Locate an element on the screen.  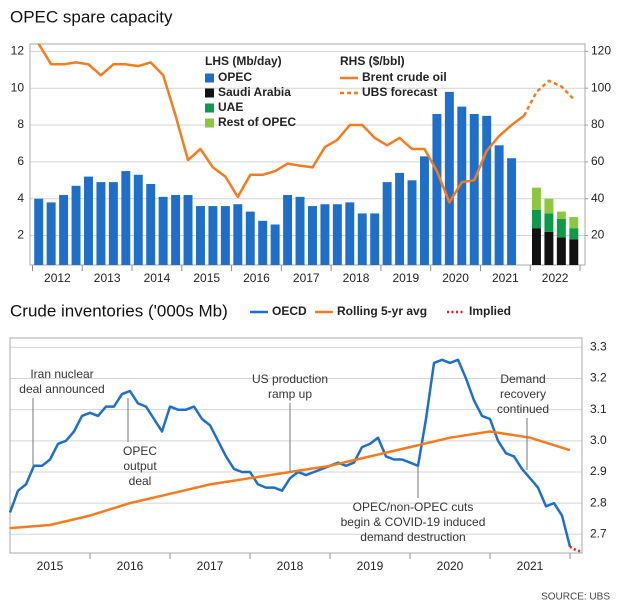
y2-tick-label: 20 is located at coordinates (598, 235).